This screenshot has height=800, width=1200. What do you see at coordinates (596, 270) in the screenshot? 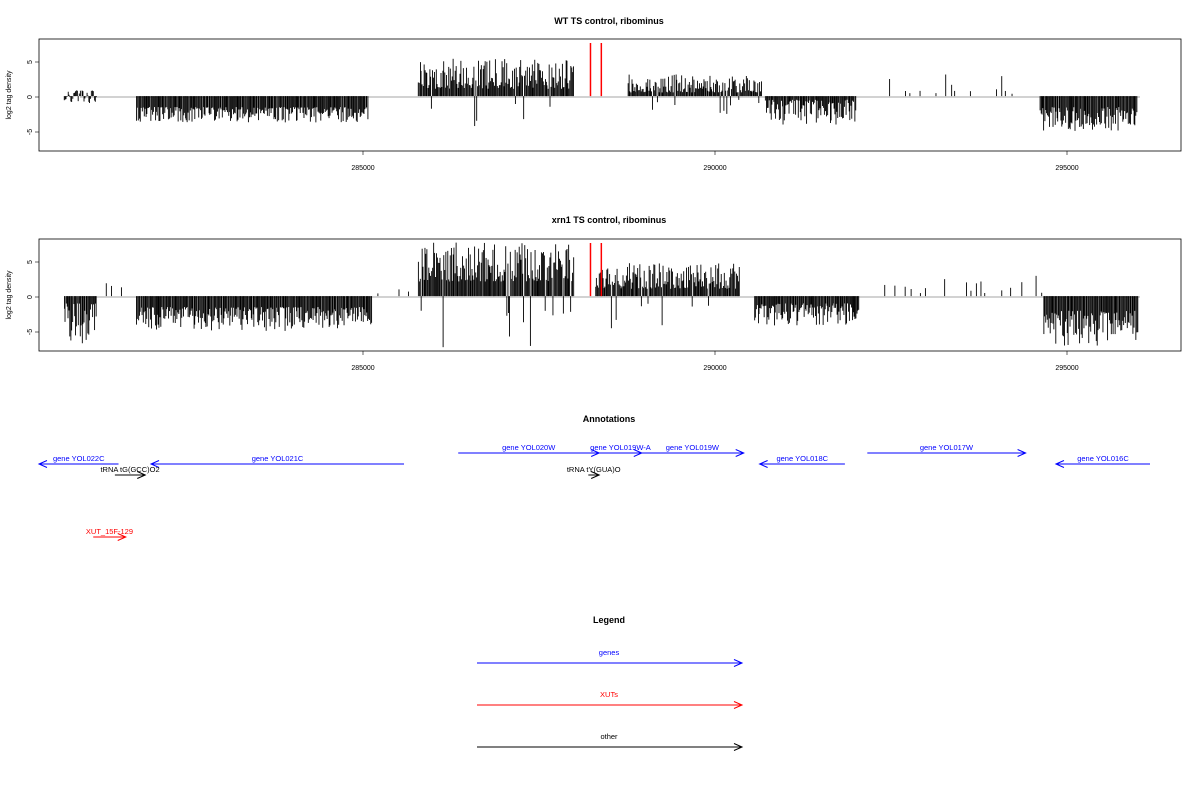
I see `xrn1-markers` at bounding box center [596, 270].